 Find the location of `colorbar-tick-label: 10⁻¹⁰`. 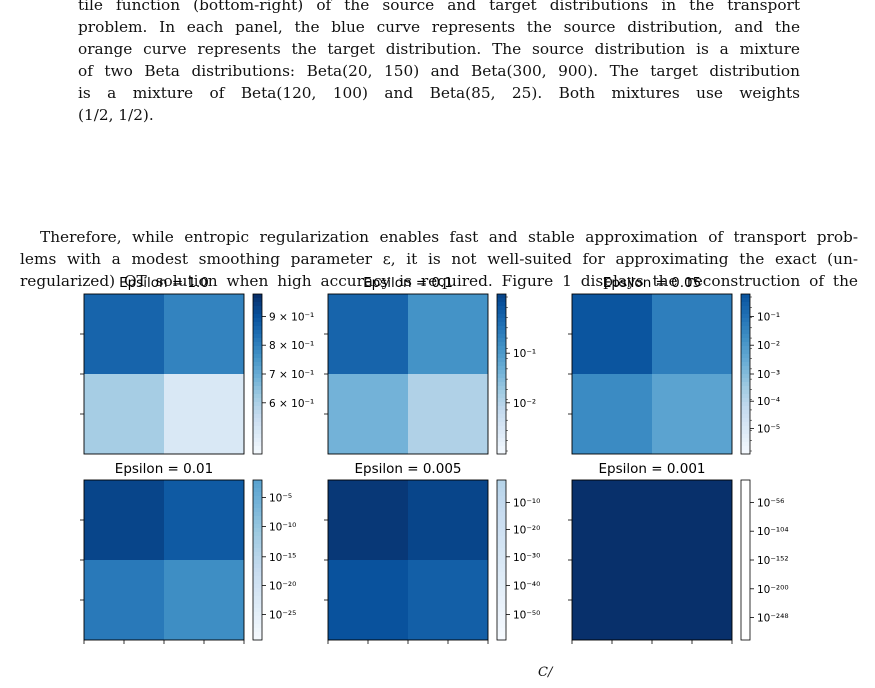

colorbar-tick-label: 10⁻¹⁰ is located at coordinates (526, 503).